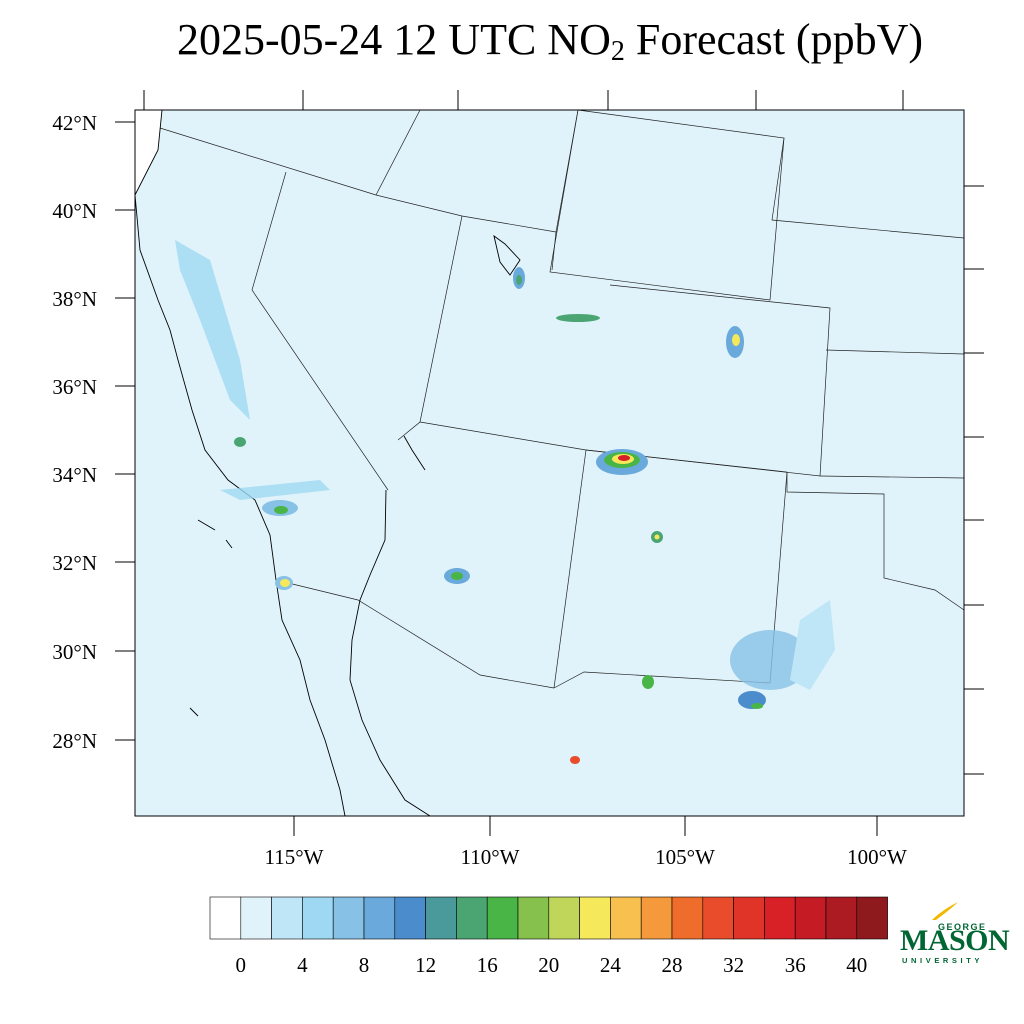 The image size is (1024, 1024). What do you see at coordinates (281, 510) in the screenshot?
I see `plume-la-core` at bounding box center [281, 510].